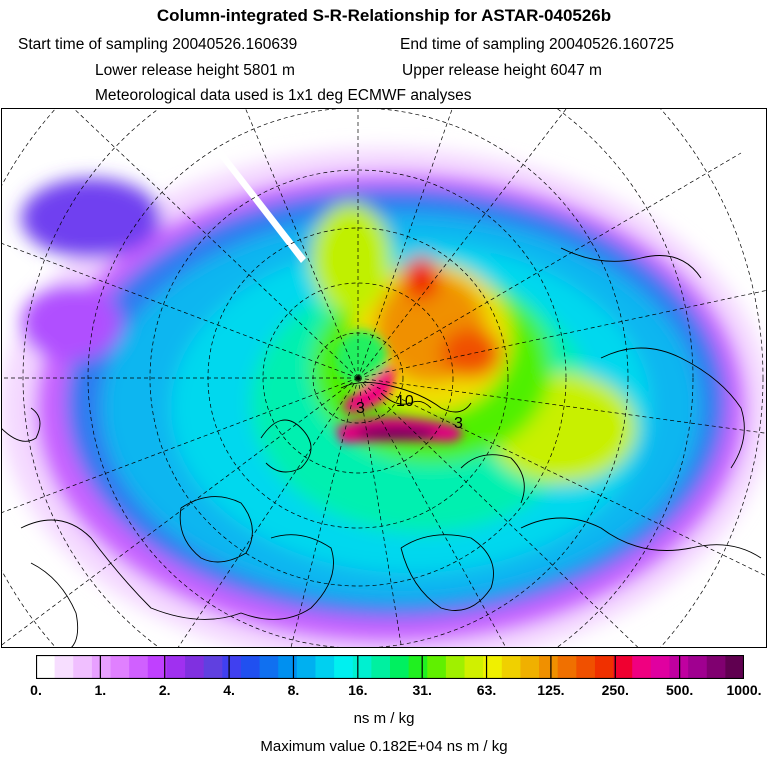 This screenshot has height=768, width=768. Describe the element at coordinates (551, 690) in the screenshot. I see `colorbar-tick-label: 125.` at that location.